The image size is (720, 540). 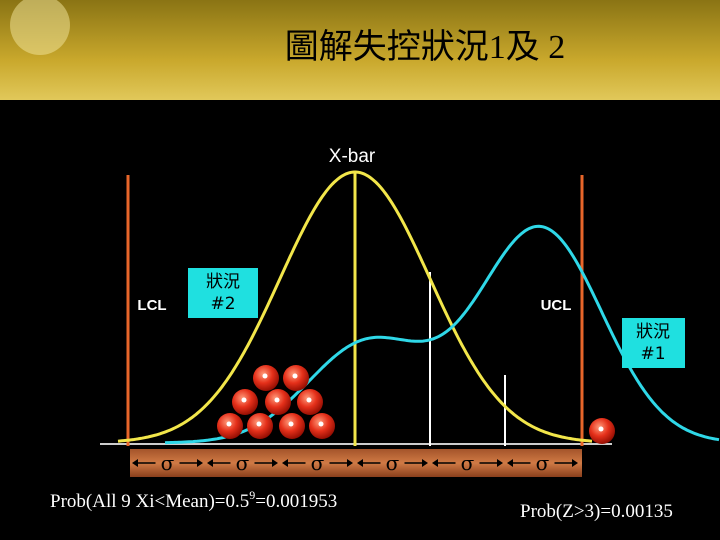 What do you see at coordinates (252, 495) in the screenshot?
I see `formula-exponent: 9` at bounding box center [252, 495].